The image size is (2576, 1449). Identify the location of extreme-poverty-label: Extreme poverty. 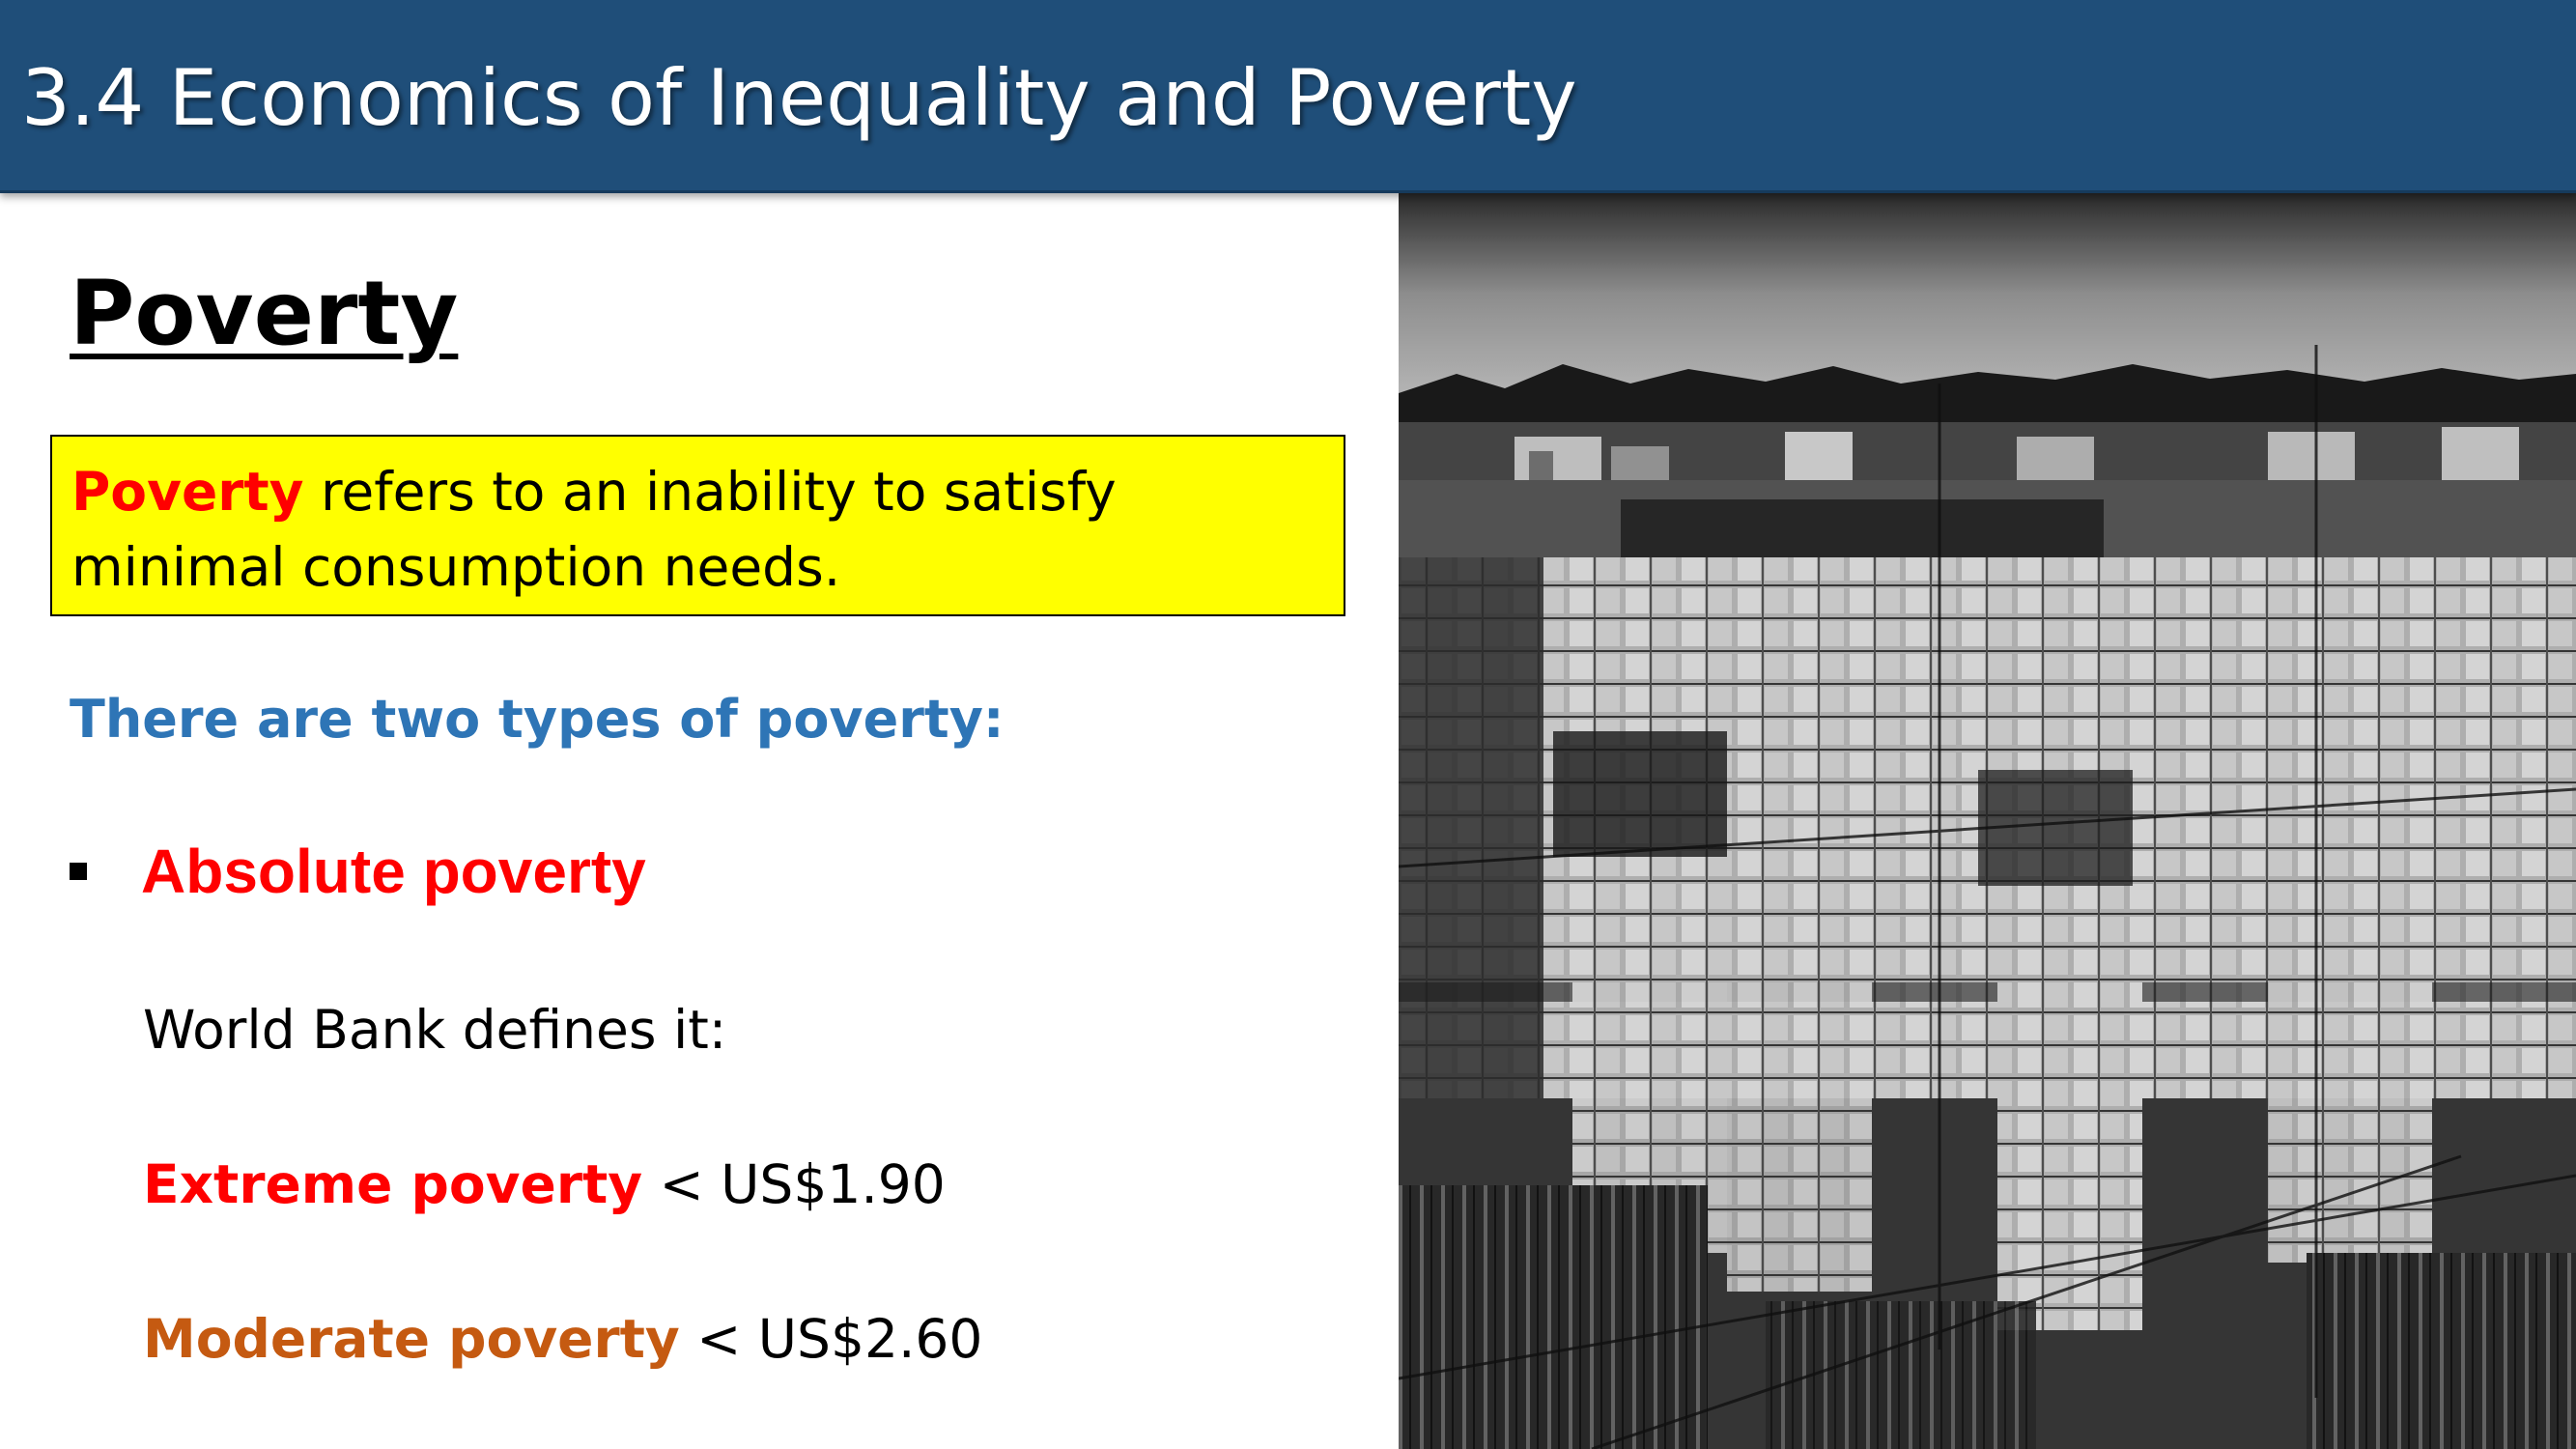
(393, 1184).